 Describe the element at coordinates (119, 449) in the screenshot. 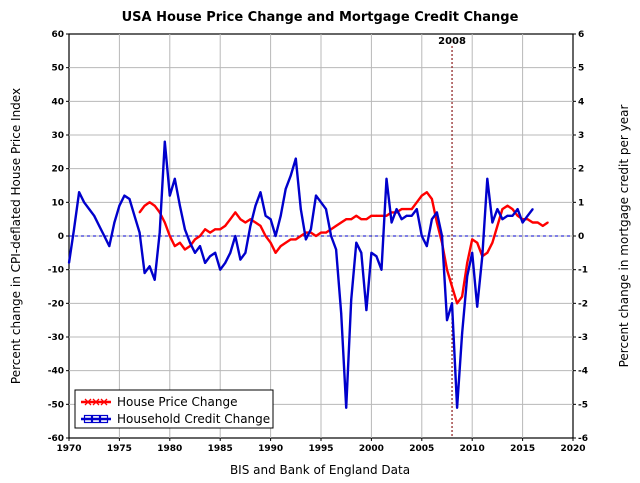

I see `x-tick-label: 1975` at that location.